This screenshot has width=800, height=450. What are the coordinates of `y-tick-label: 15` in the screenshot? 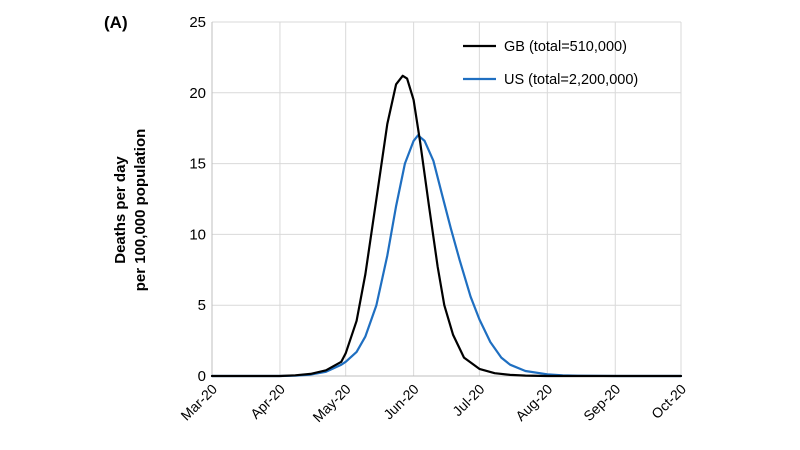 It's located at (197, 164).